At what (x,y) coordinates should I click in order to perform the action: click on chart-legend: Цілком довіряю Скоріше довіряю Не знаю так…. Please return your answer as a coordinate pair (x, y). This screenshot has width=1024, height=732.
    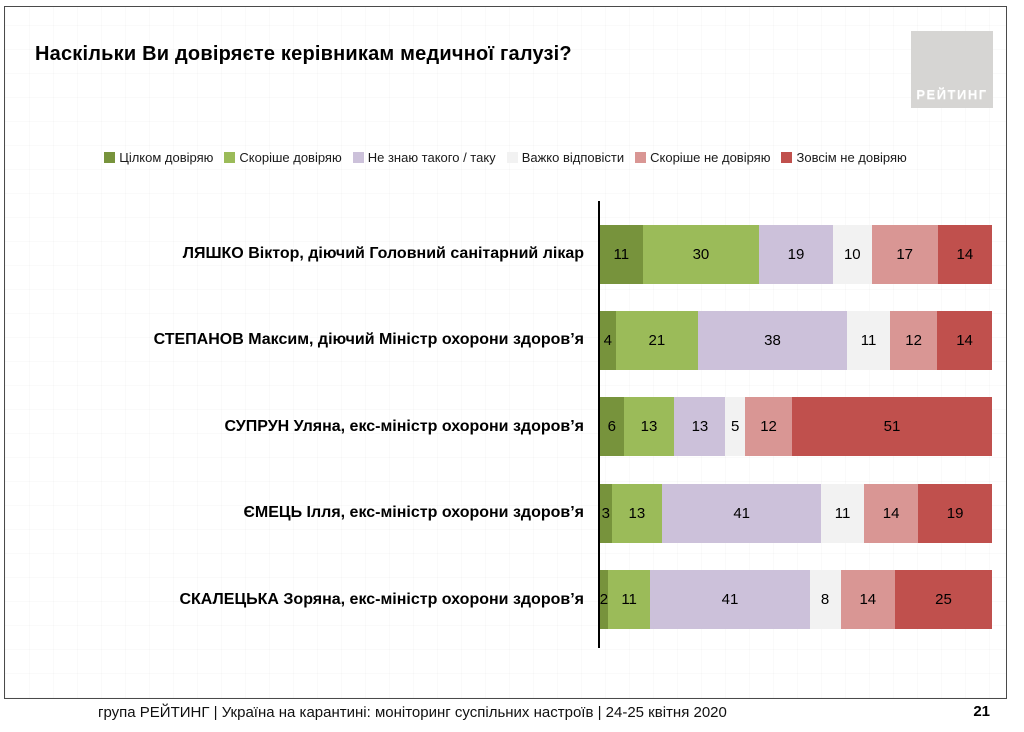
    Looking at the image, I should click on (505, 157).